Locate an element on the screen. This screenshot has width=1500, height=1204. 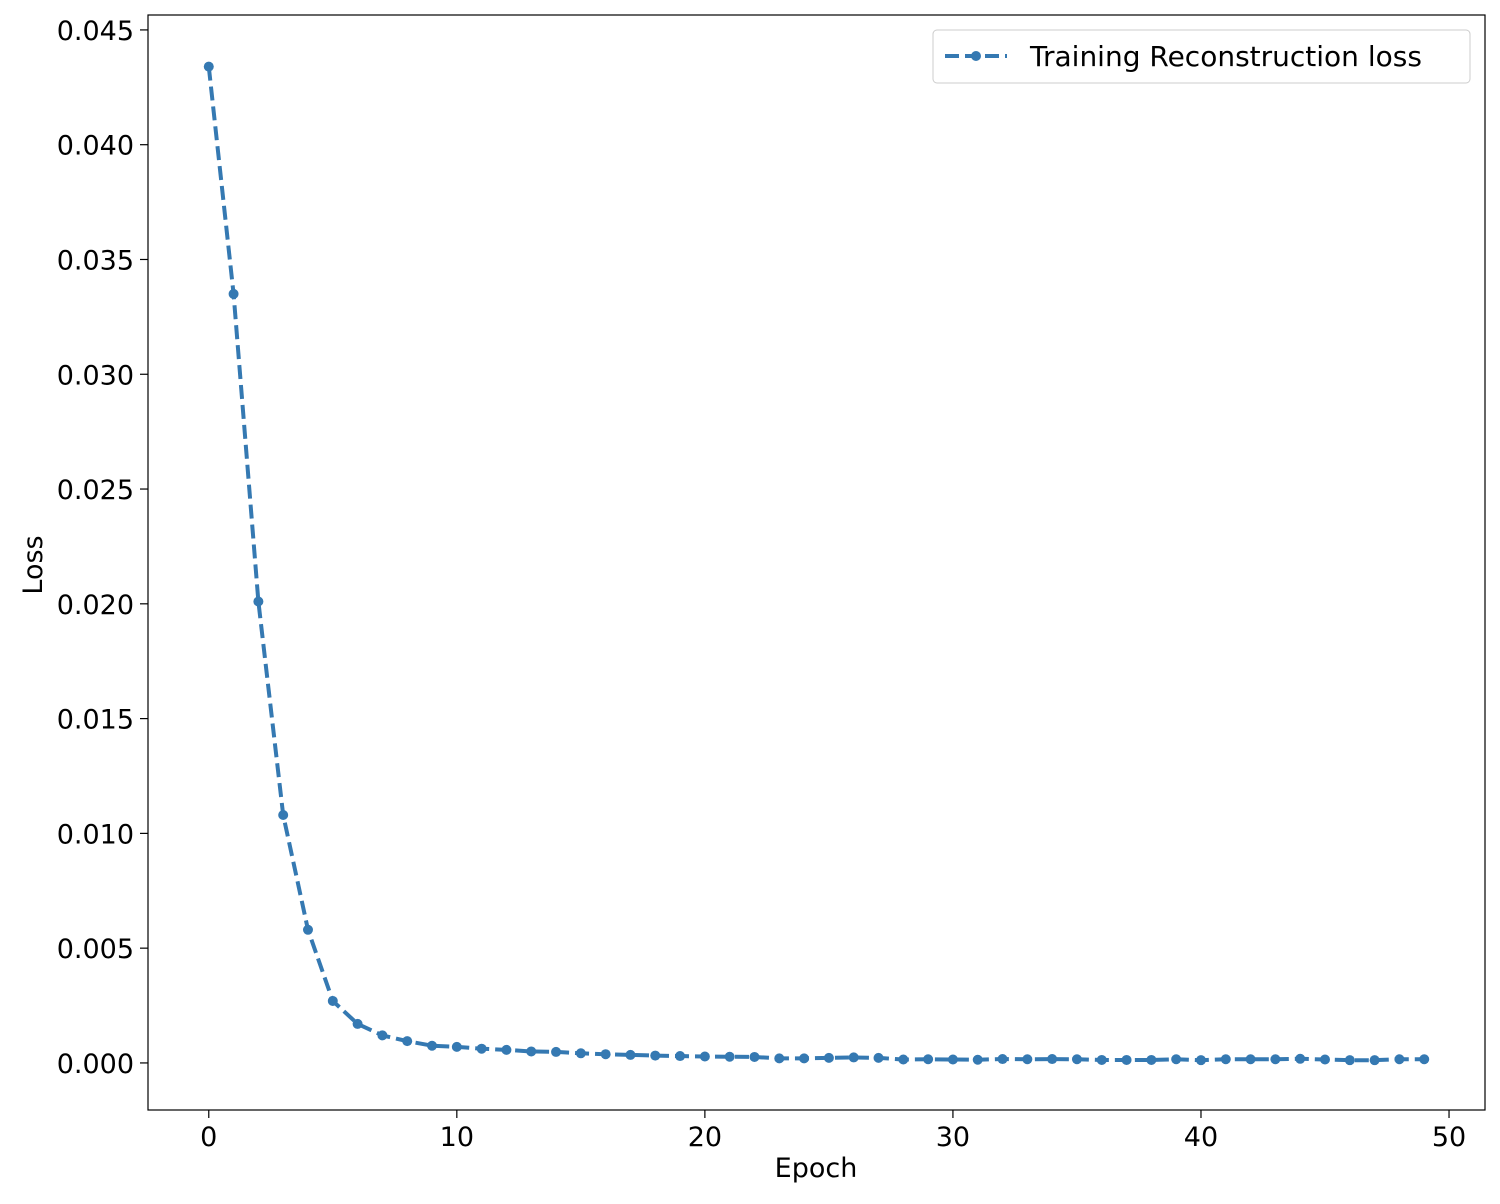
legend: Training Reconstruction loss is located at coordinates (1201, 56).